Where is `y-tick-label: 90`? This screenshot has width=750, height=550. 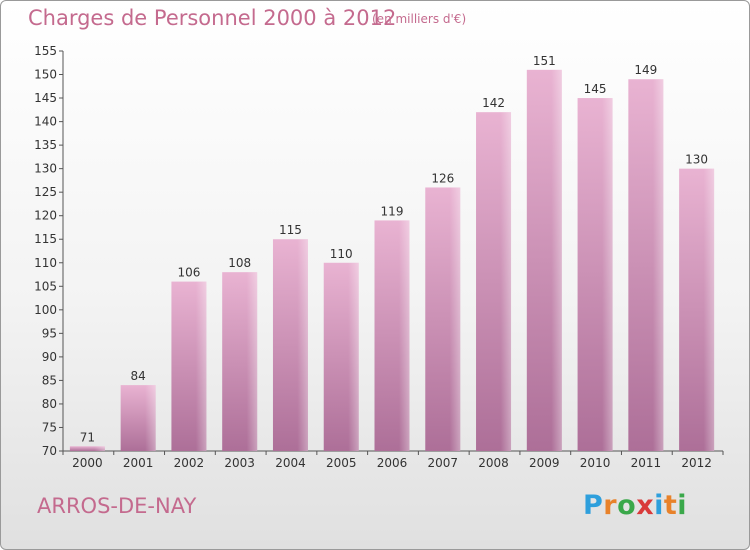
y-tick-label: 90 is located at coordinates (49, 357).